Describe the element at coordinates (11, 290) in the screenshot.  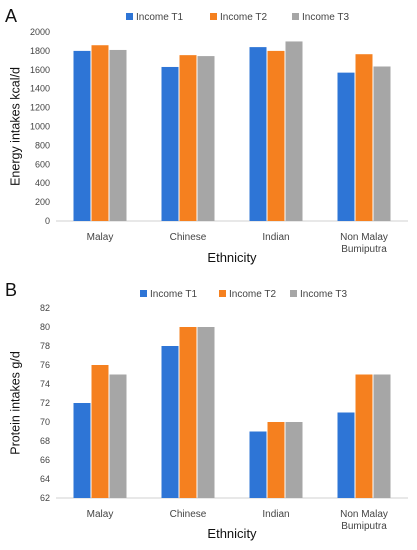
I see `panel-letter: B` at that location.